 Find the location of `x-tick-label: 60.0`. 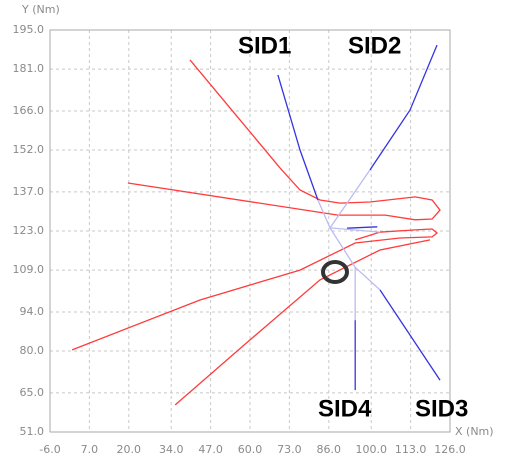

x-tick-label: 60.0 is located at coordinates (250, 449).